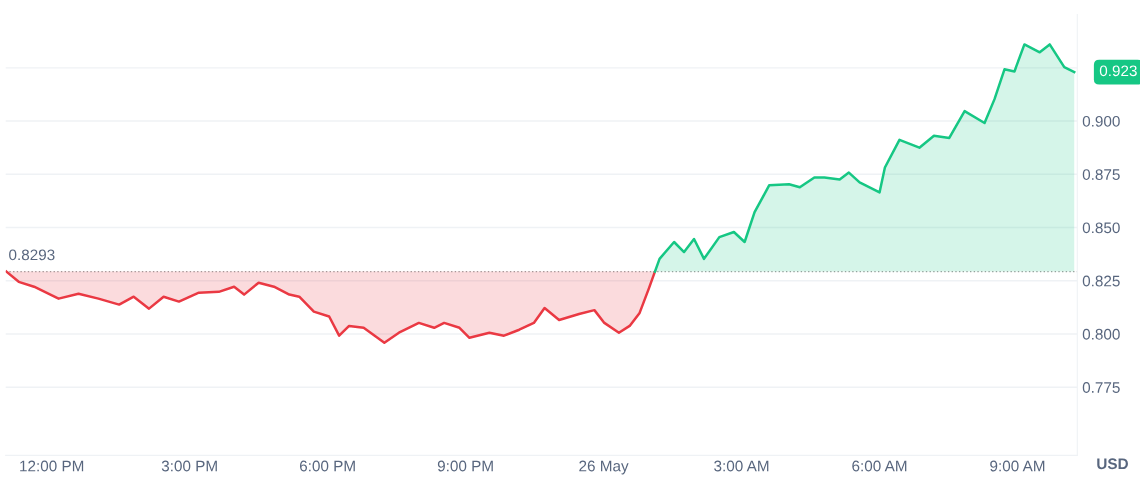 The width and height of the screenshot is (1140, 487). What do you see at coordinates (32, 255) in the screenshot?
I see `ref-line-label: 0.8293` at bounding box center [32, 255].